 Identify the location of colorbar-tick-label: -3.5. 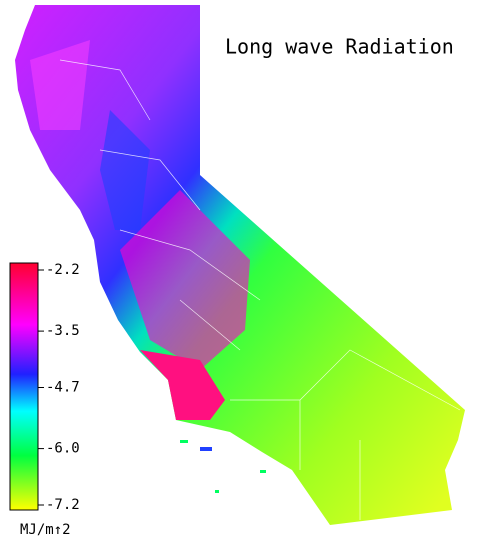
(63, 331).